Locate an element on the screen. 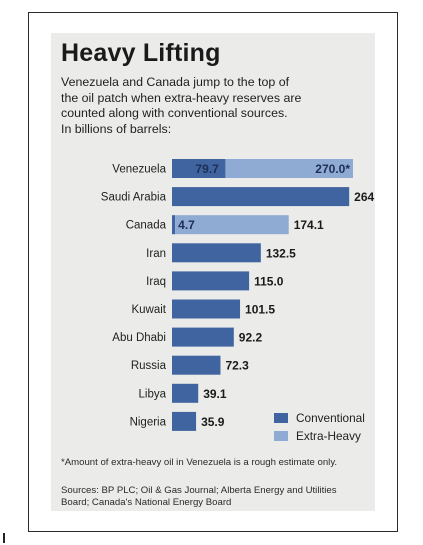  category-label-kuwait: Kuwait is located at coordinates (148, 310).